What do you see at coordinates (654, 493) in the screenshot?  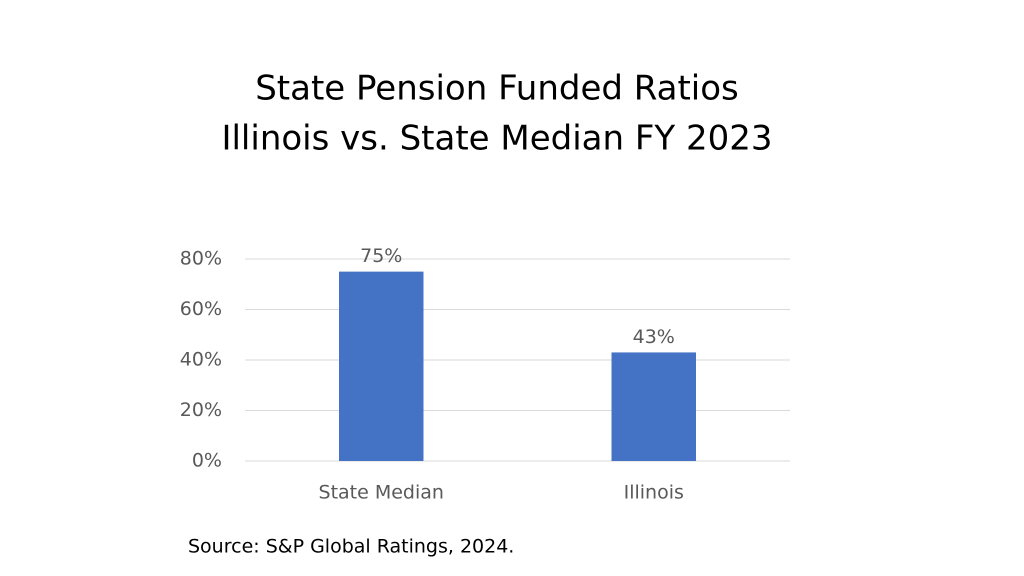 I see `x-tick-label: Illinois` at bounding box center [654, 493].